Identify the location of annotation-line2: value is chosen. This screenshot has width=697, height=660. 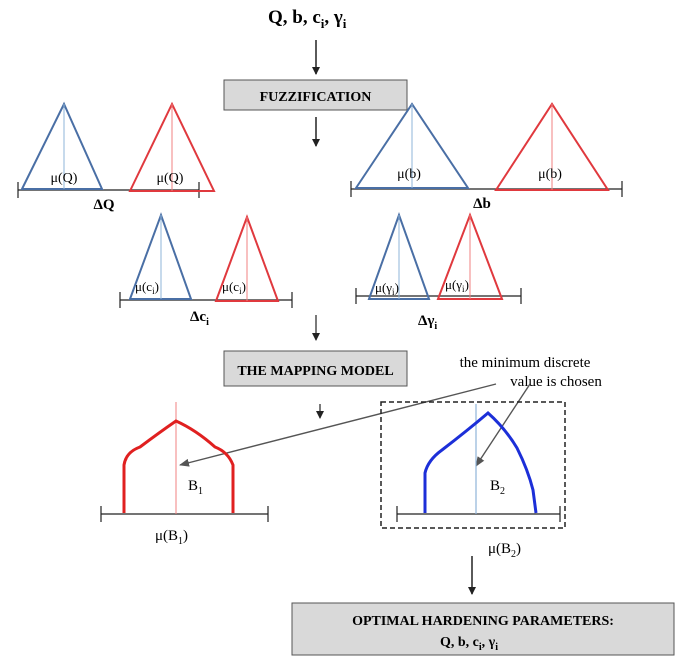
(556, 382).